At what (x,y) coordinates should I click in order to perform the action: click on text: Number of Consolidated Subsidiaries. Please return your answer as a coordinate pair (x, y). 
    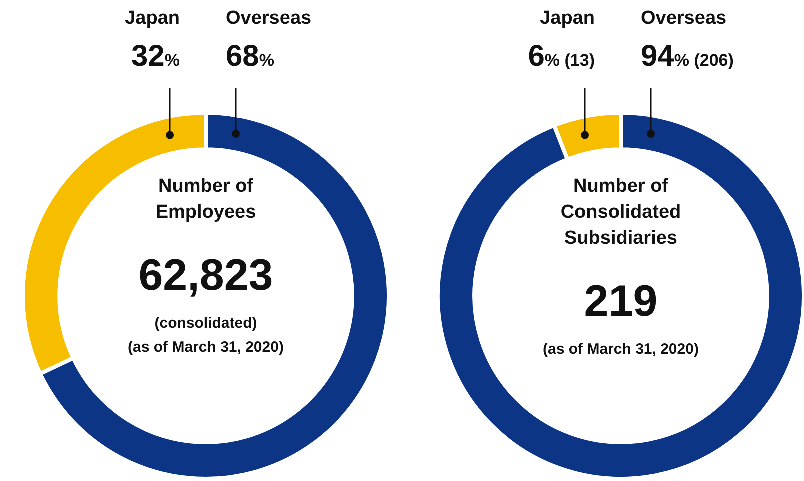
    Looking at the image, I should click on (621, 212).